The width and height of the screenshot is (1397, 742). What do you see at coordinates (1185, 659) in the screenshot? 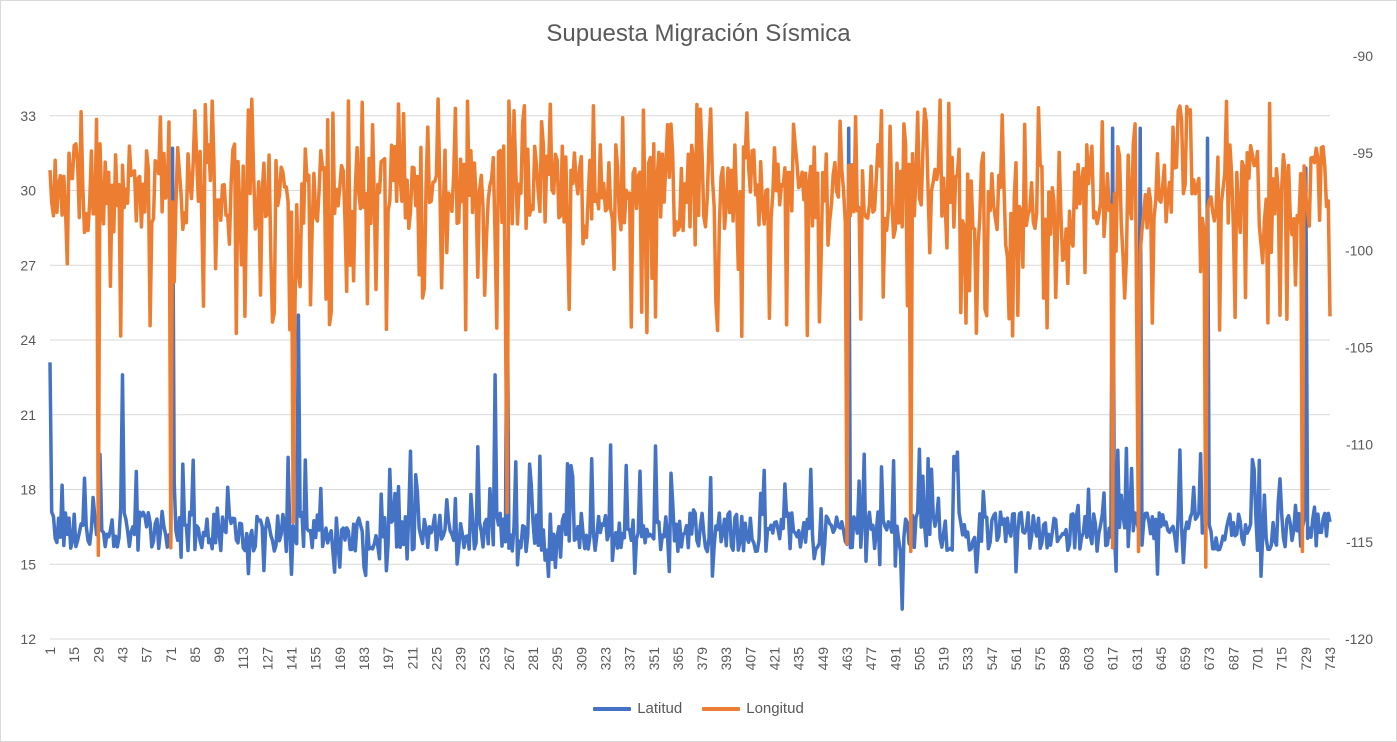
I see `x-tick-label: 659` at bounding box center [1185, 659].